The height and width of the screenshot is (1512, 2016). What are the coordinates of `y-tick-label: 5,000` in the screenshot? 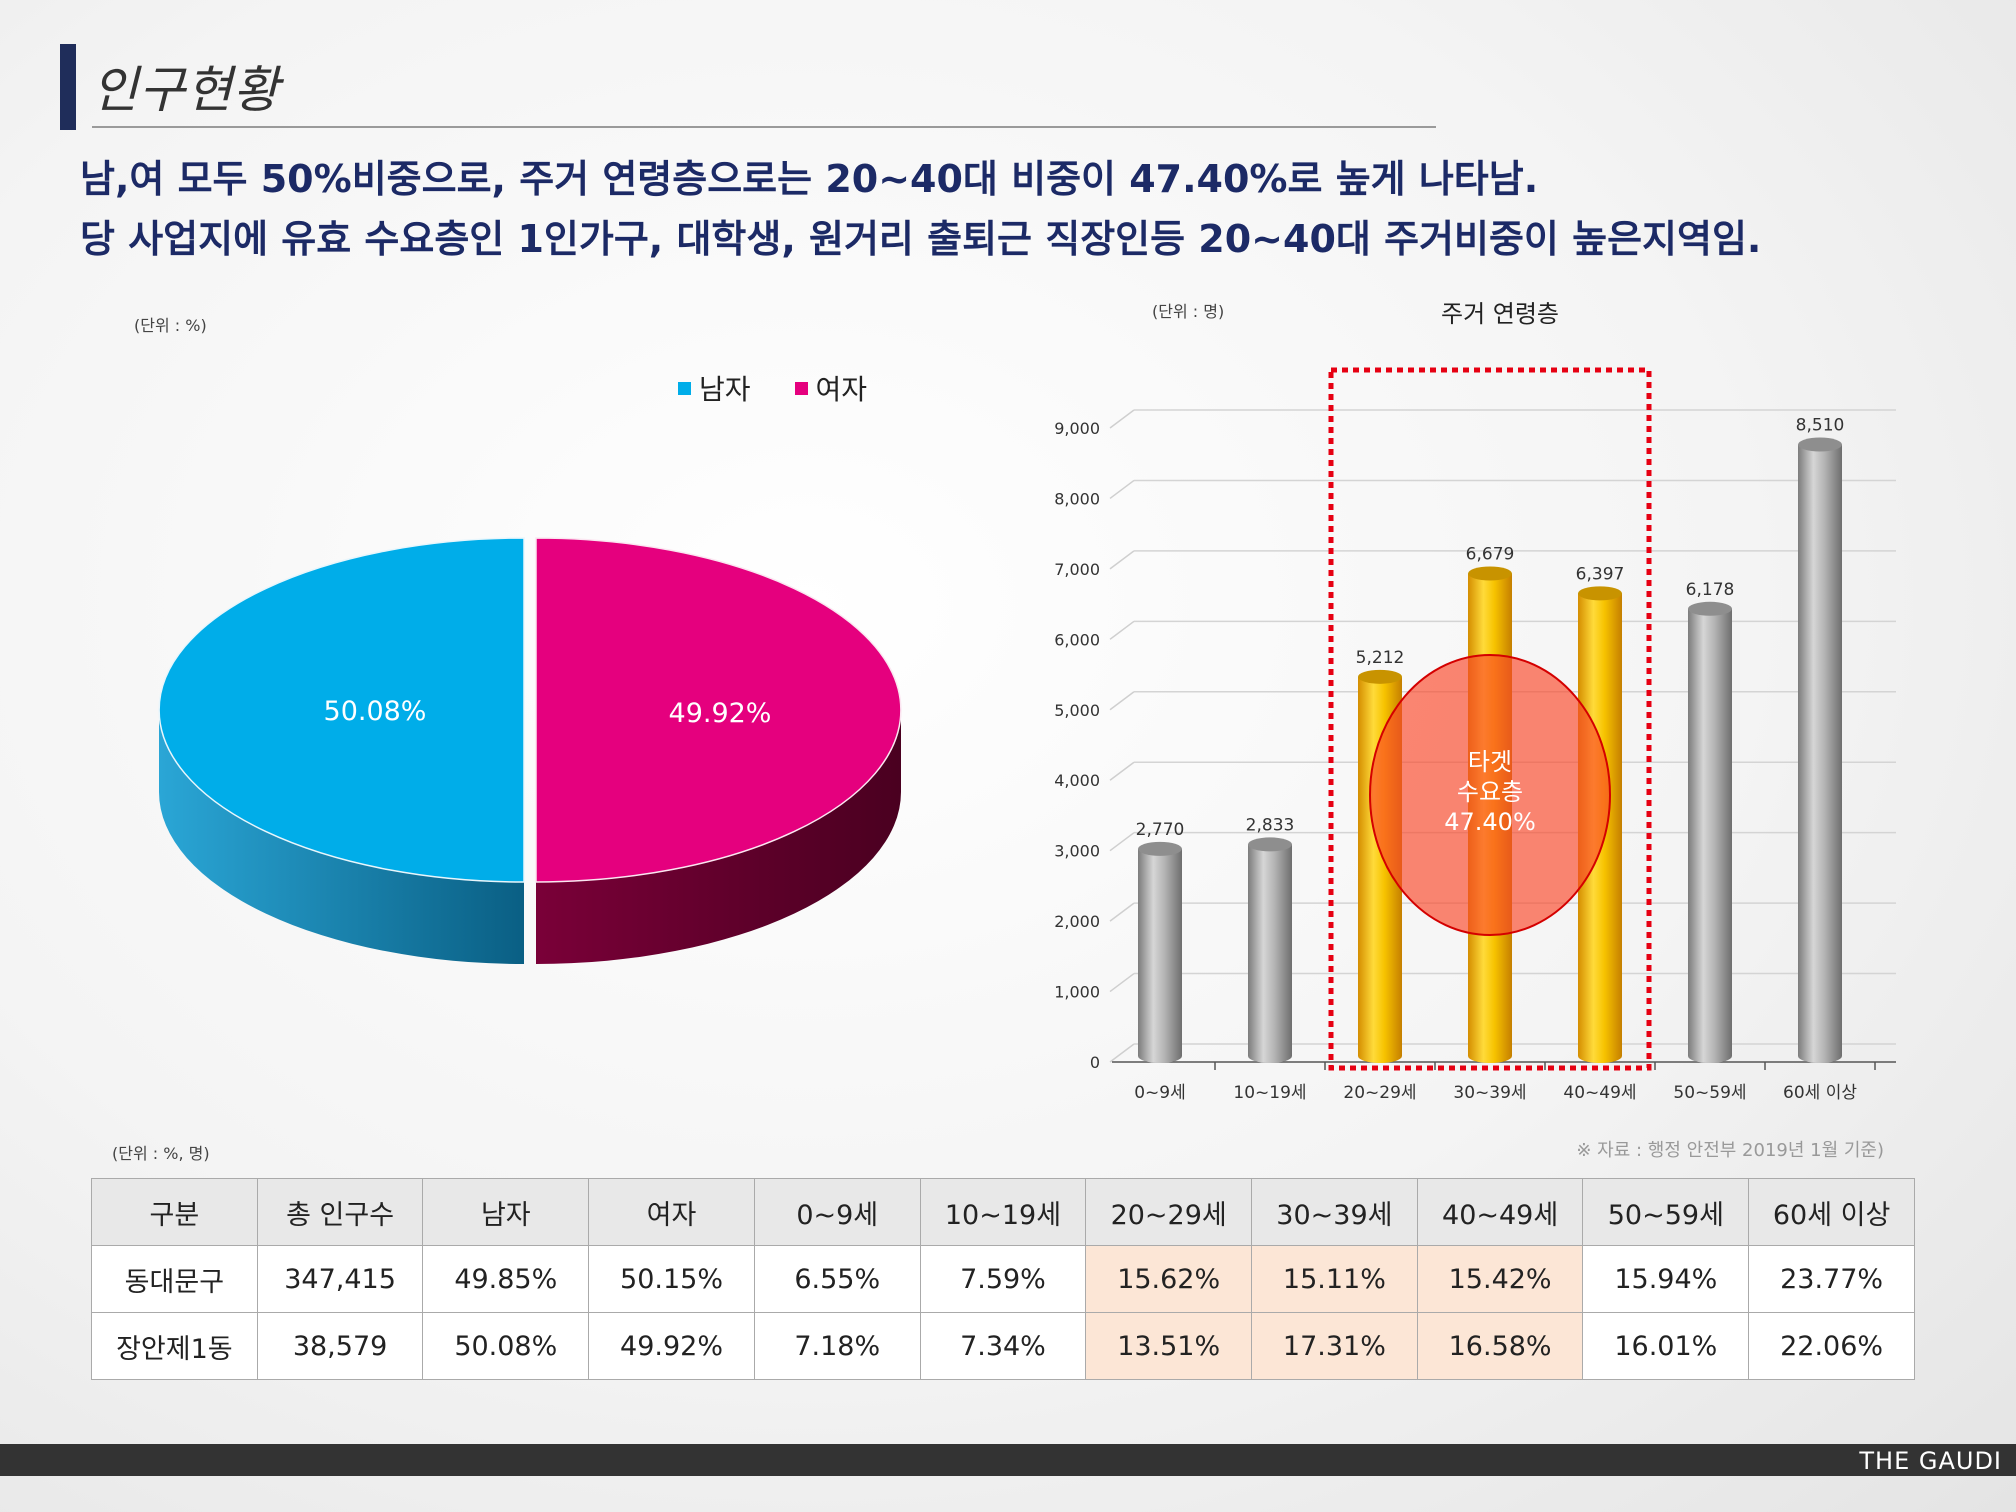 It's located at (1077, 710).